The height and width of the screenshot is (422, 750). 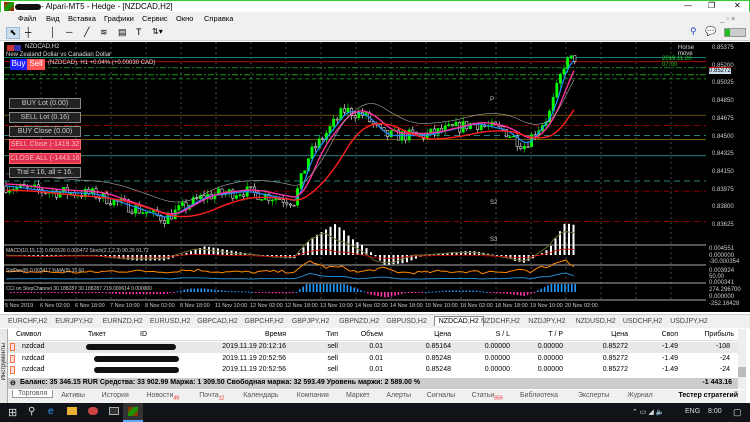 I want to click on buy-lot-button: BUY Lot (0.00), so click(x=45, y=103).